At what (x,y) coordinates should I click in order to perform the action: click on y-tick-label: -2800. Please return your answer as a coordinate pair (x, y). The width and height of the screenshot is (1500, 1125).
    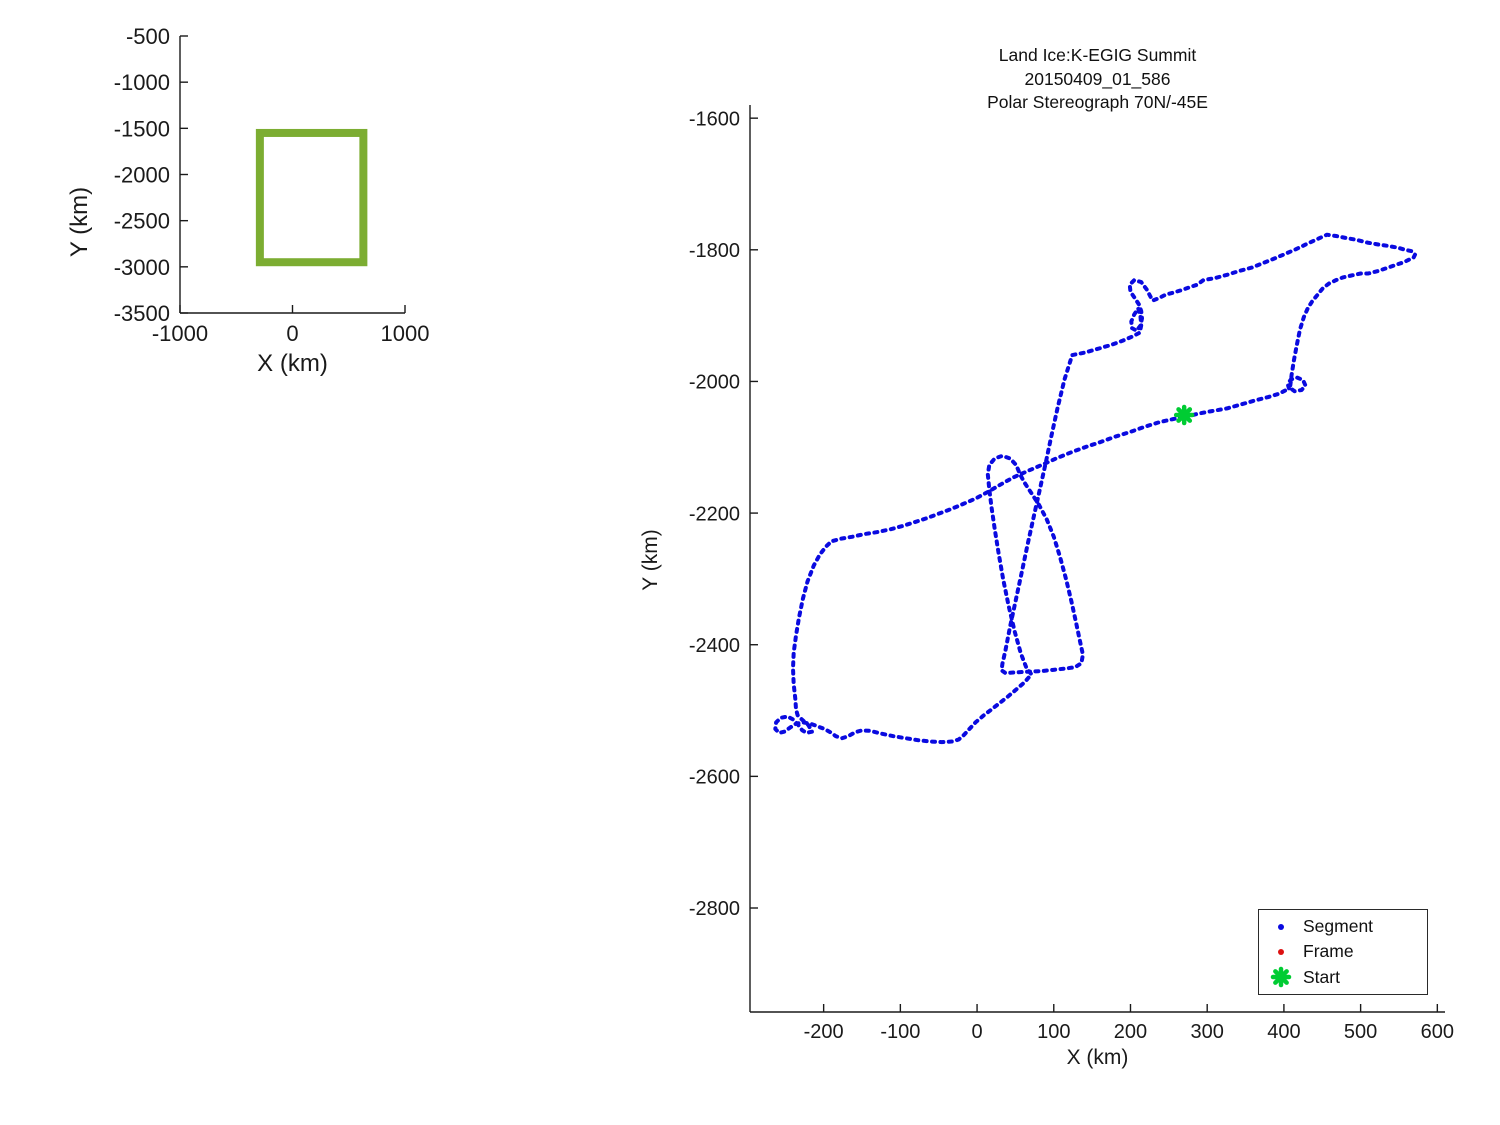
    Looking at the image, I should click on (714, 909).